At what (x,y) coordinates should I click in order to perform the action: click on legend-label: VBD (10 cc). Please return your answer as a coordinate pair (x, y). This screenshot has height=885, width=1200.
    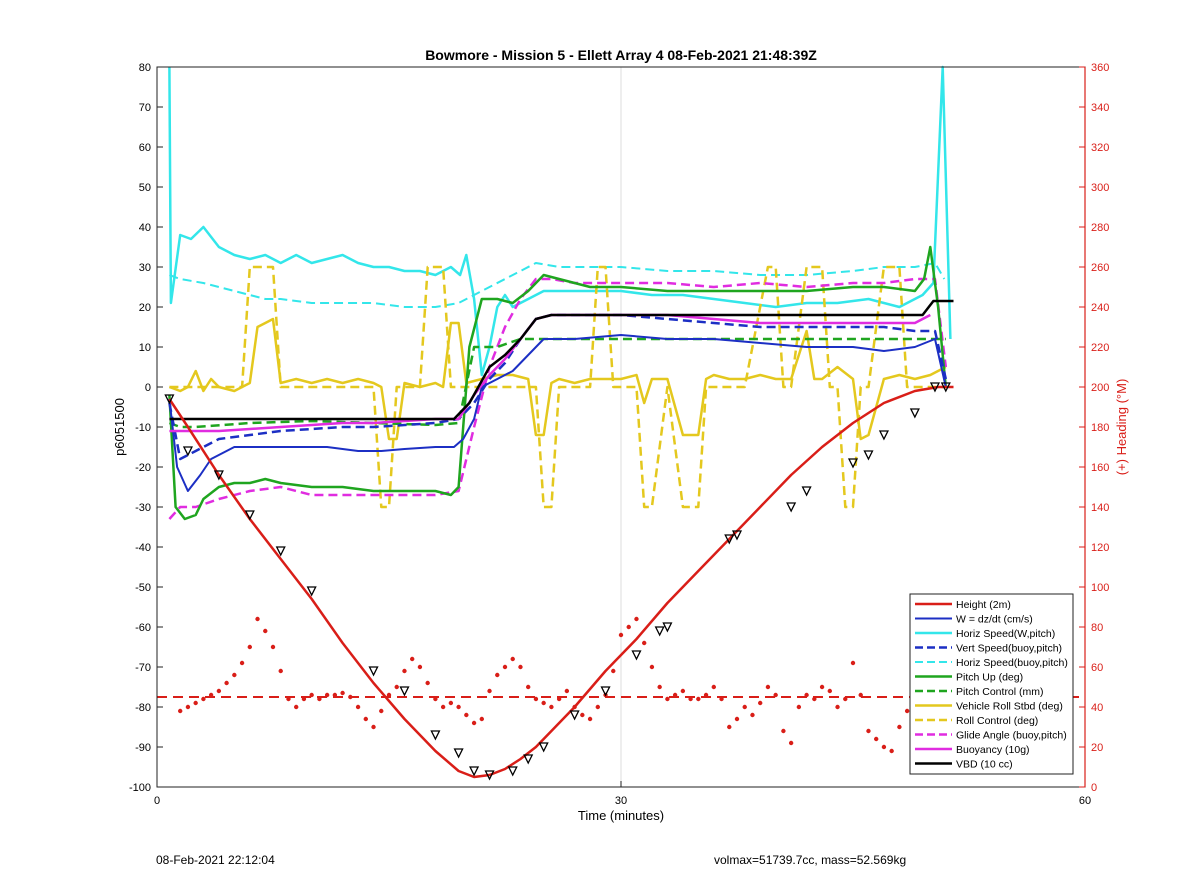
    Looking at the image, I should click on (984, 765).